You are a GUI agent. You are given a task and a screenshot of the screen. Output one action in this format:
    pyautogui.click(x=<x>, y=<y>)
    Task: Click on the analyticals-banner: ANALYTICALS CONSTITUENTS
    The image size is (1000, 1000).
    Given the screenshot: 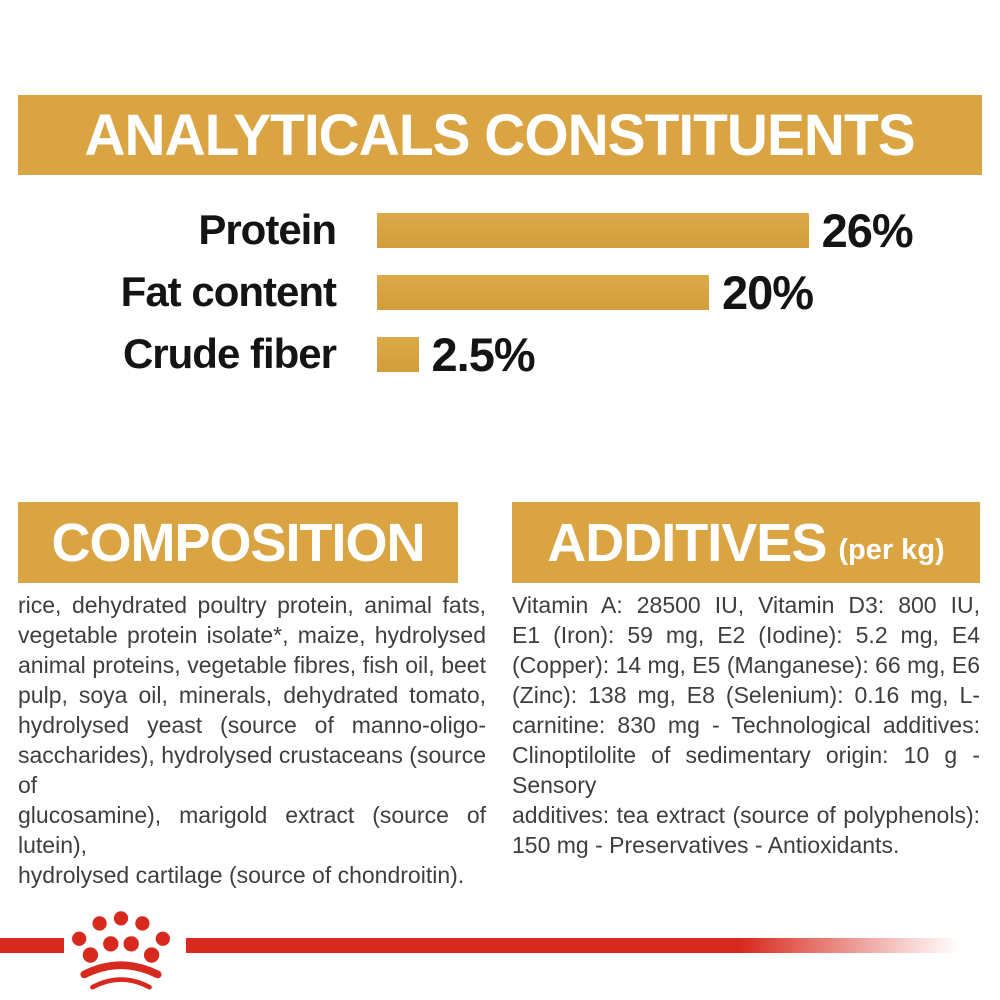 What is the action you would take?
    pyautogui.click(x=500, y=135)
    